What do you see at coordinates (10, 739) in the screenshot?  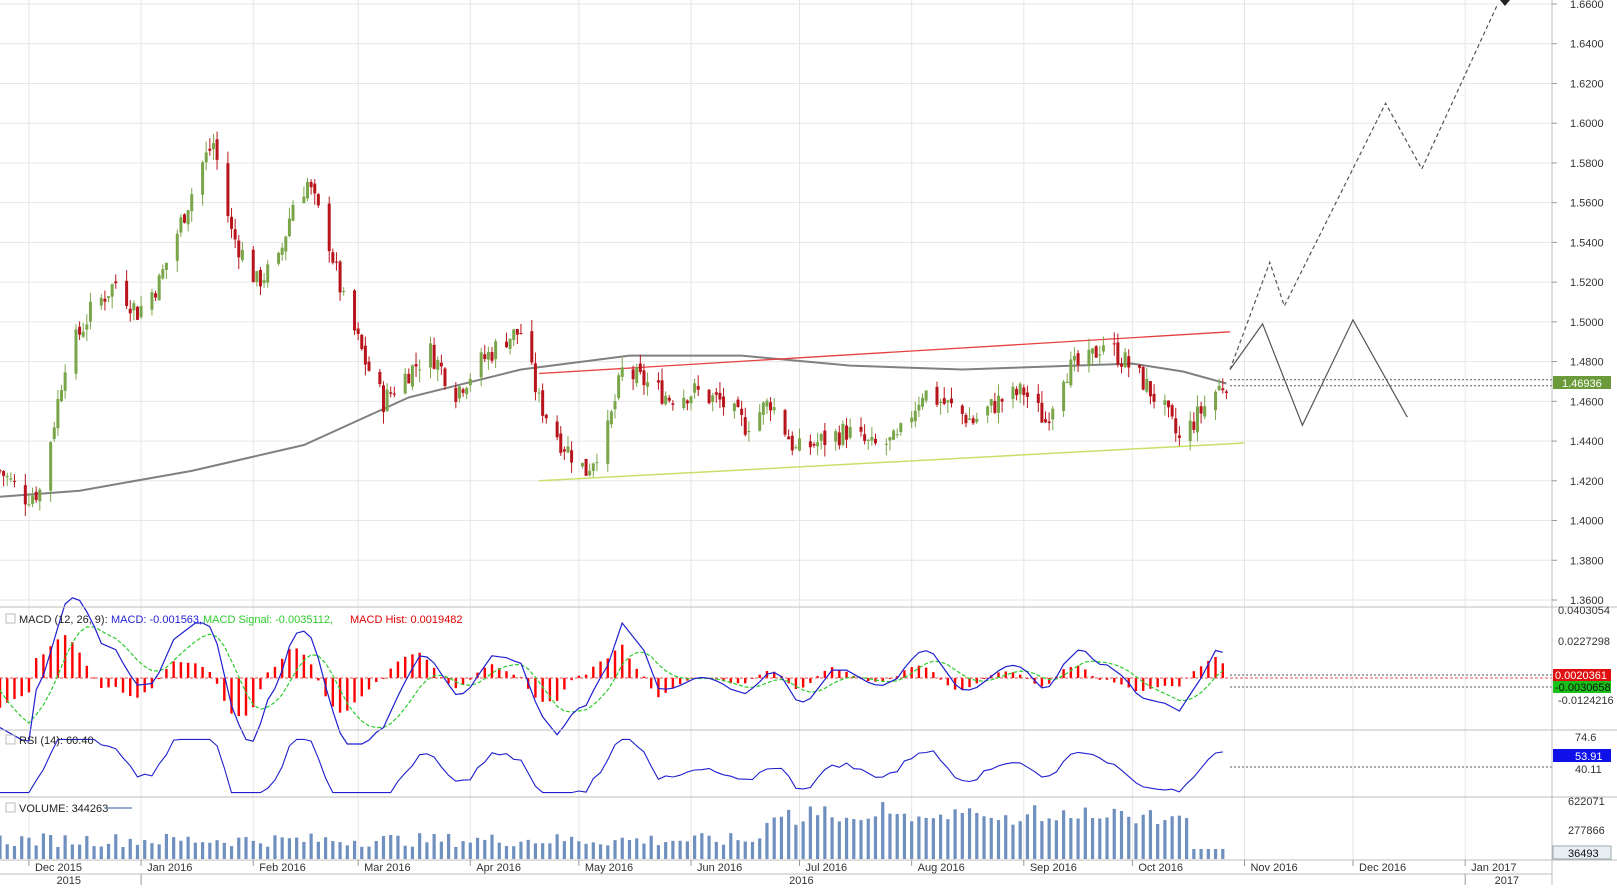 I see `rsi-collapse-icon` at bounding box center [10, 739].